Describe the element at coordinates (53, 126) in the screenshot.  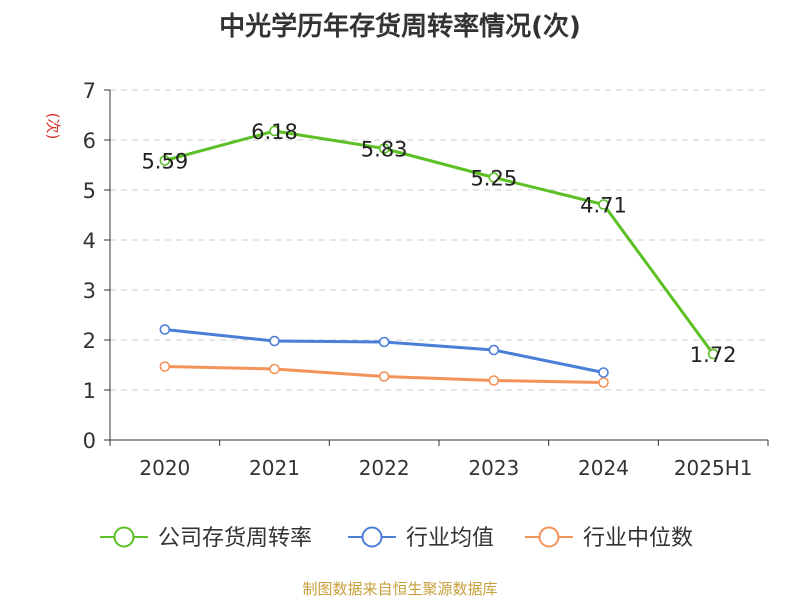
I see `y-axis-label: (次)` at that location.